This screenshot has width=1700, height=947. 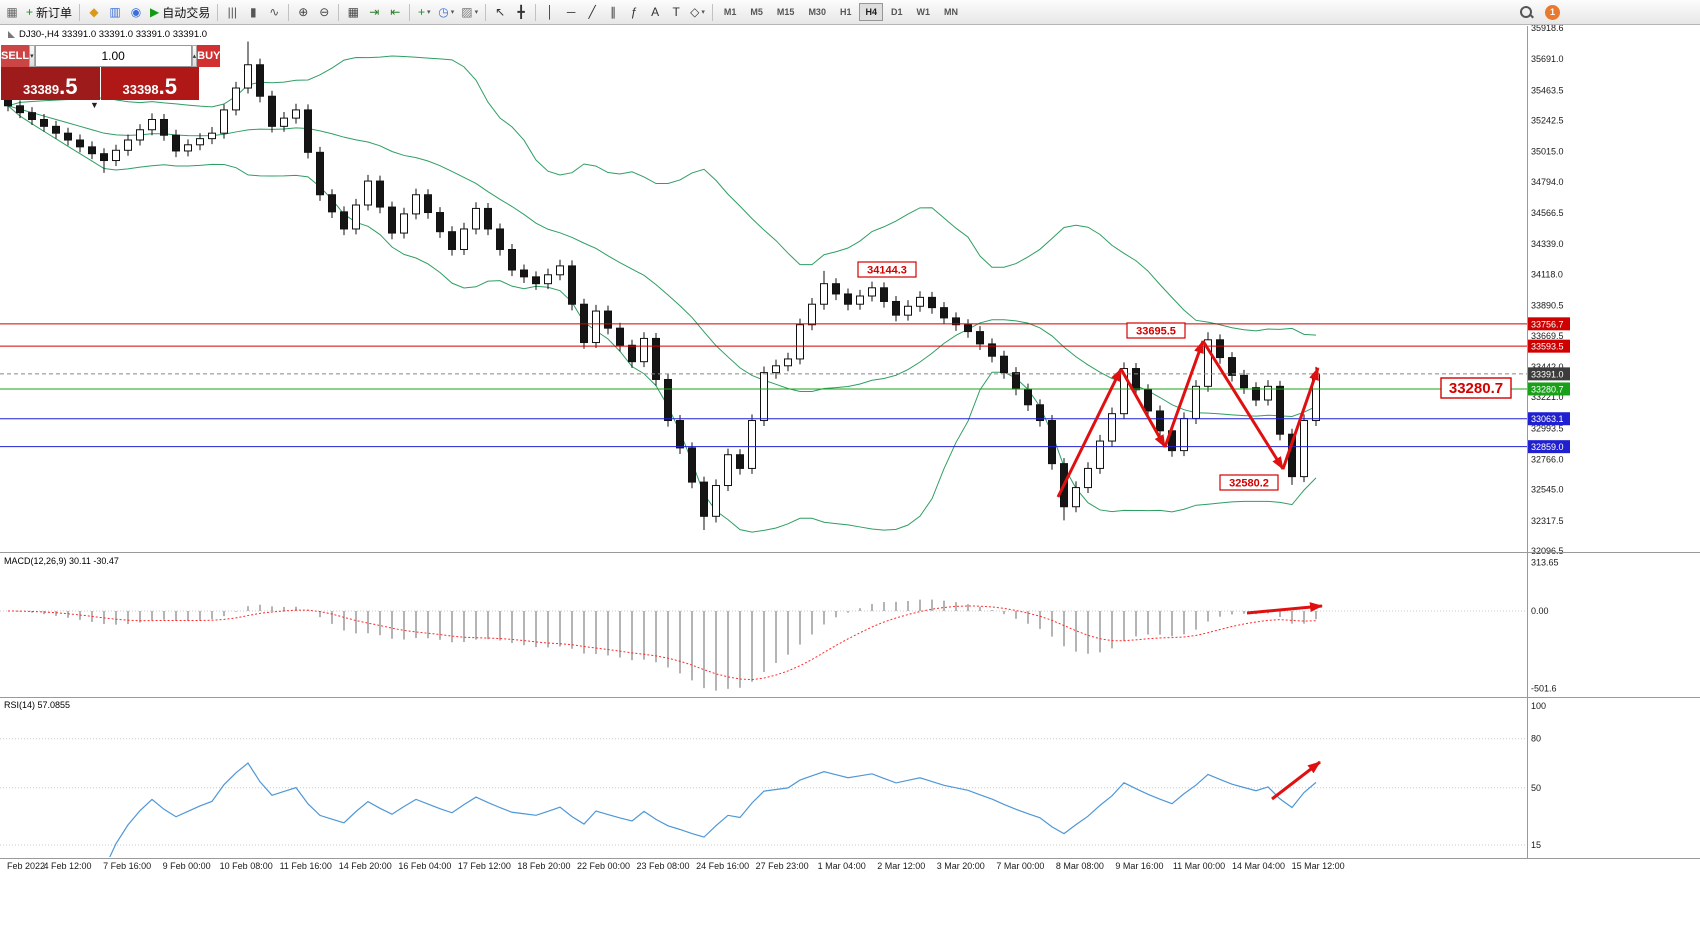 I want to click on horizontal-line-tool-button: ─, so click(x=571, y=12).